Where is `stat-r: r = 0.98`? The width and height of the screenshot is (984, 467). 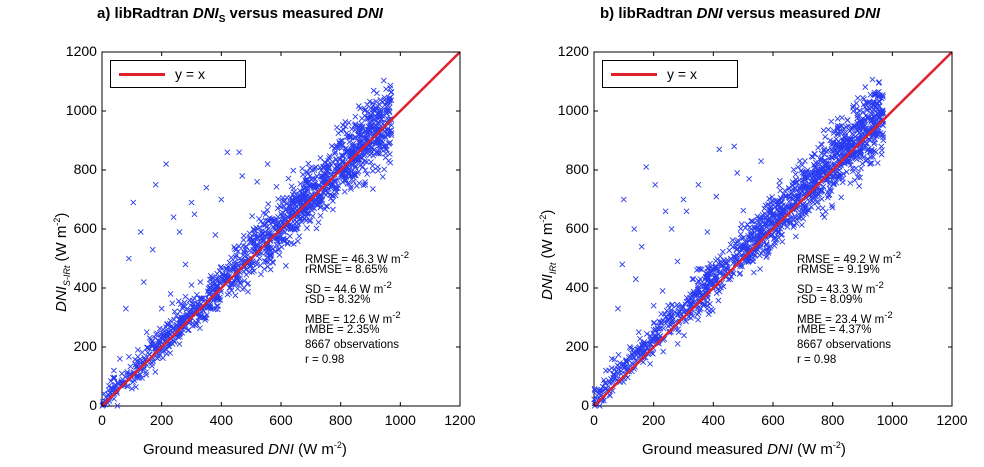
stat-r: r = 0.98 is located at coordinates (817, 360).